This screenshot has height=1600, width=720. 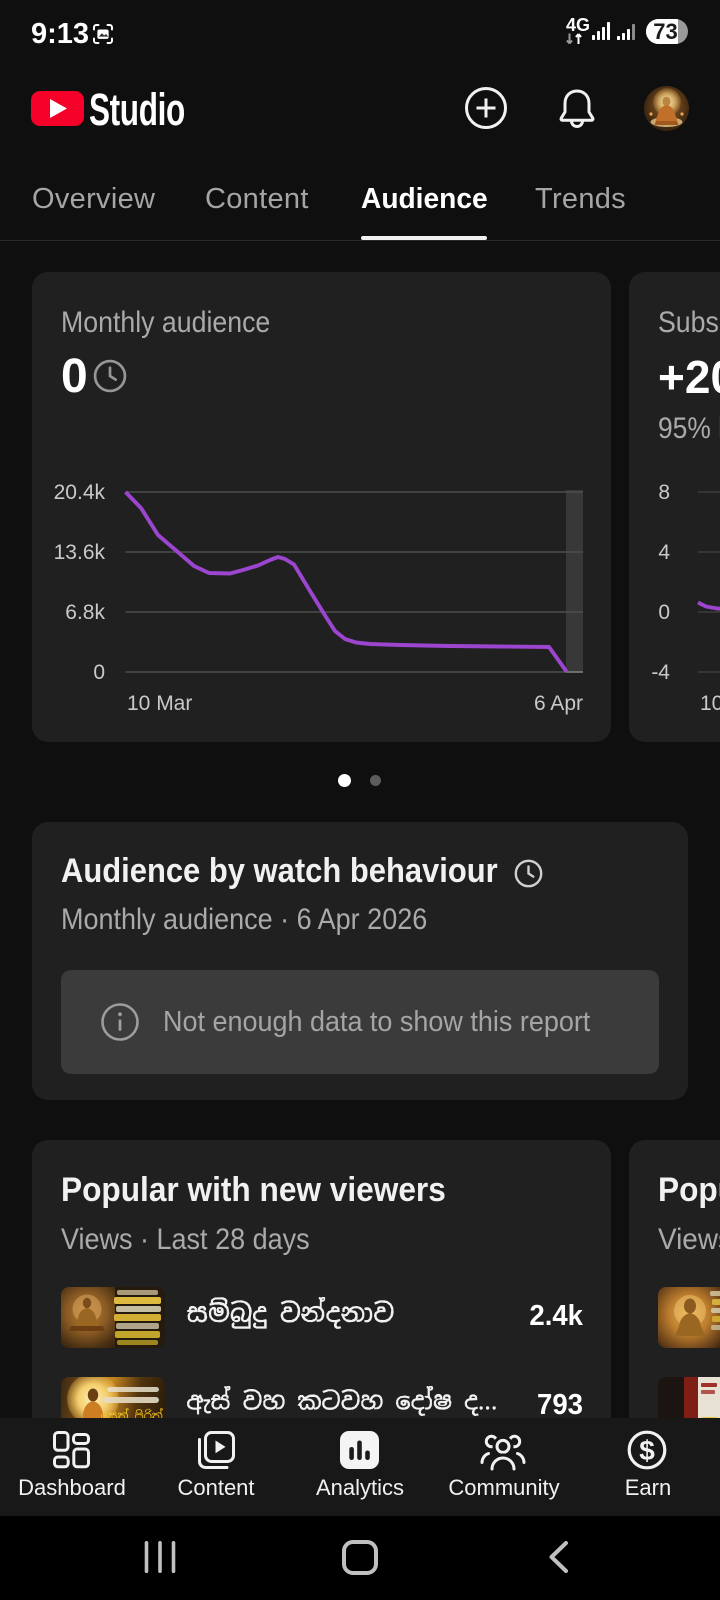 What do you see at coordinates (664, 492) in the screenshot?
I see `svg-text: 8` at bounding box center [664, 492].